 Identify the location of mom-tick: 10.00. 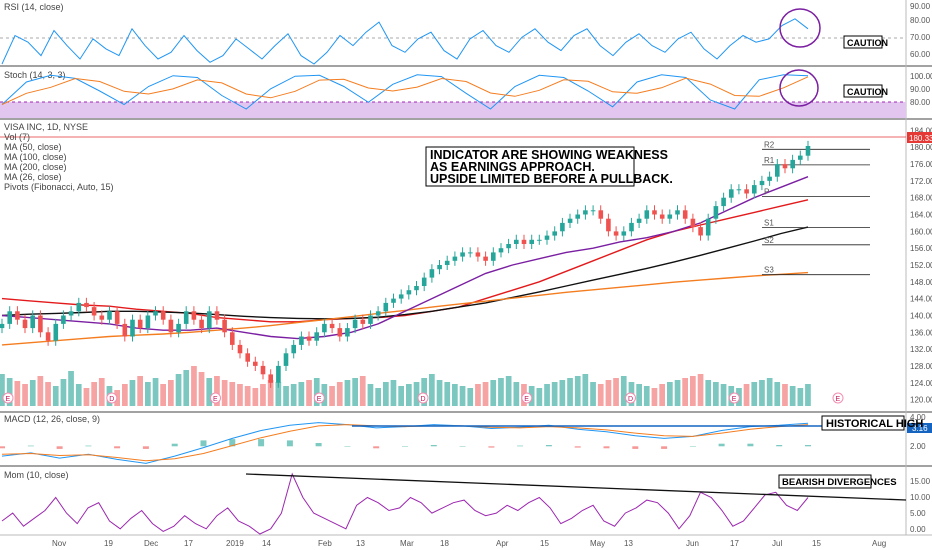
(920, 497).